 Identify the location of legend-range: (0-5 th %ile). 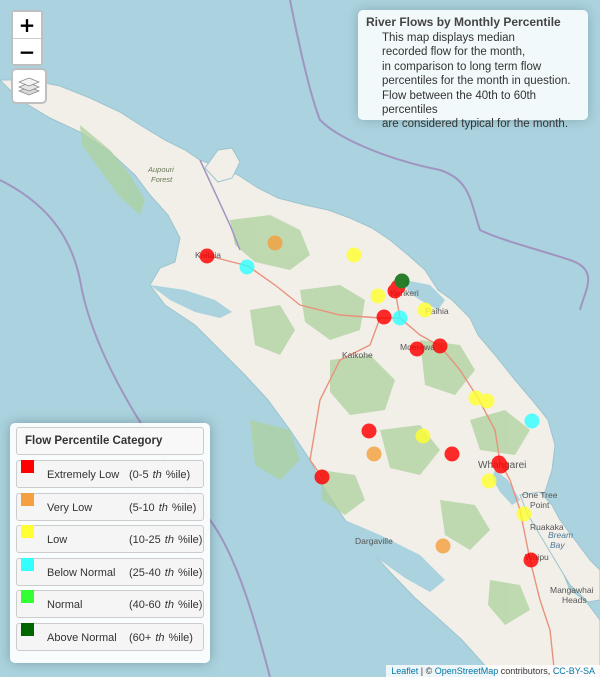
(160, 475).